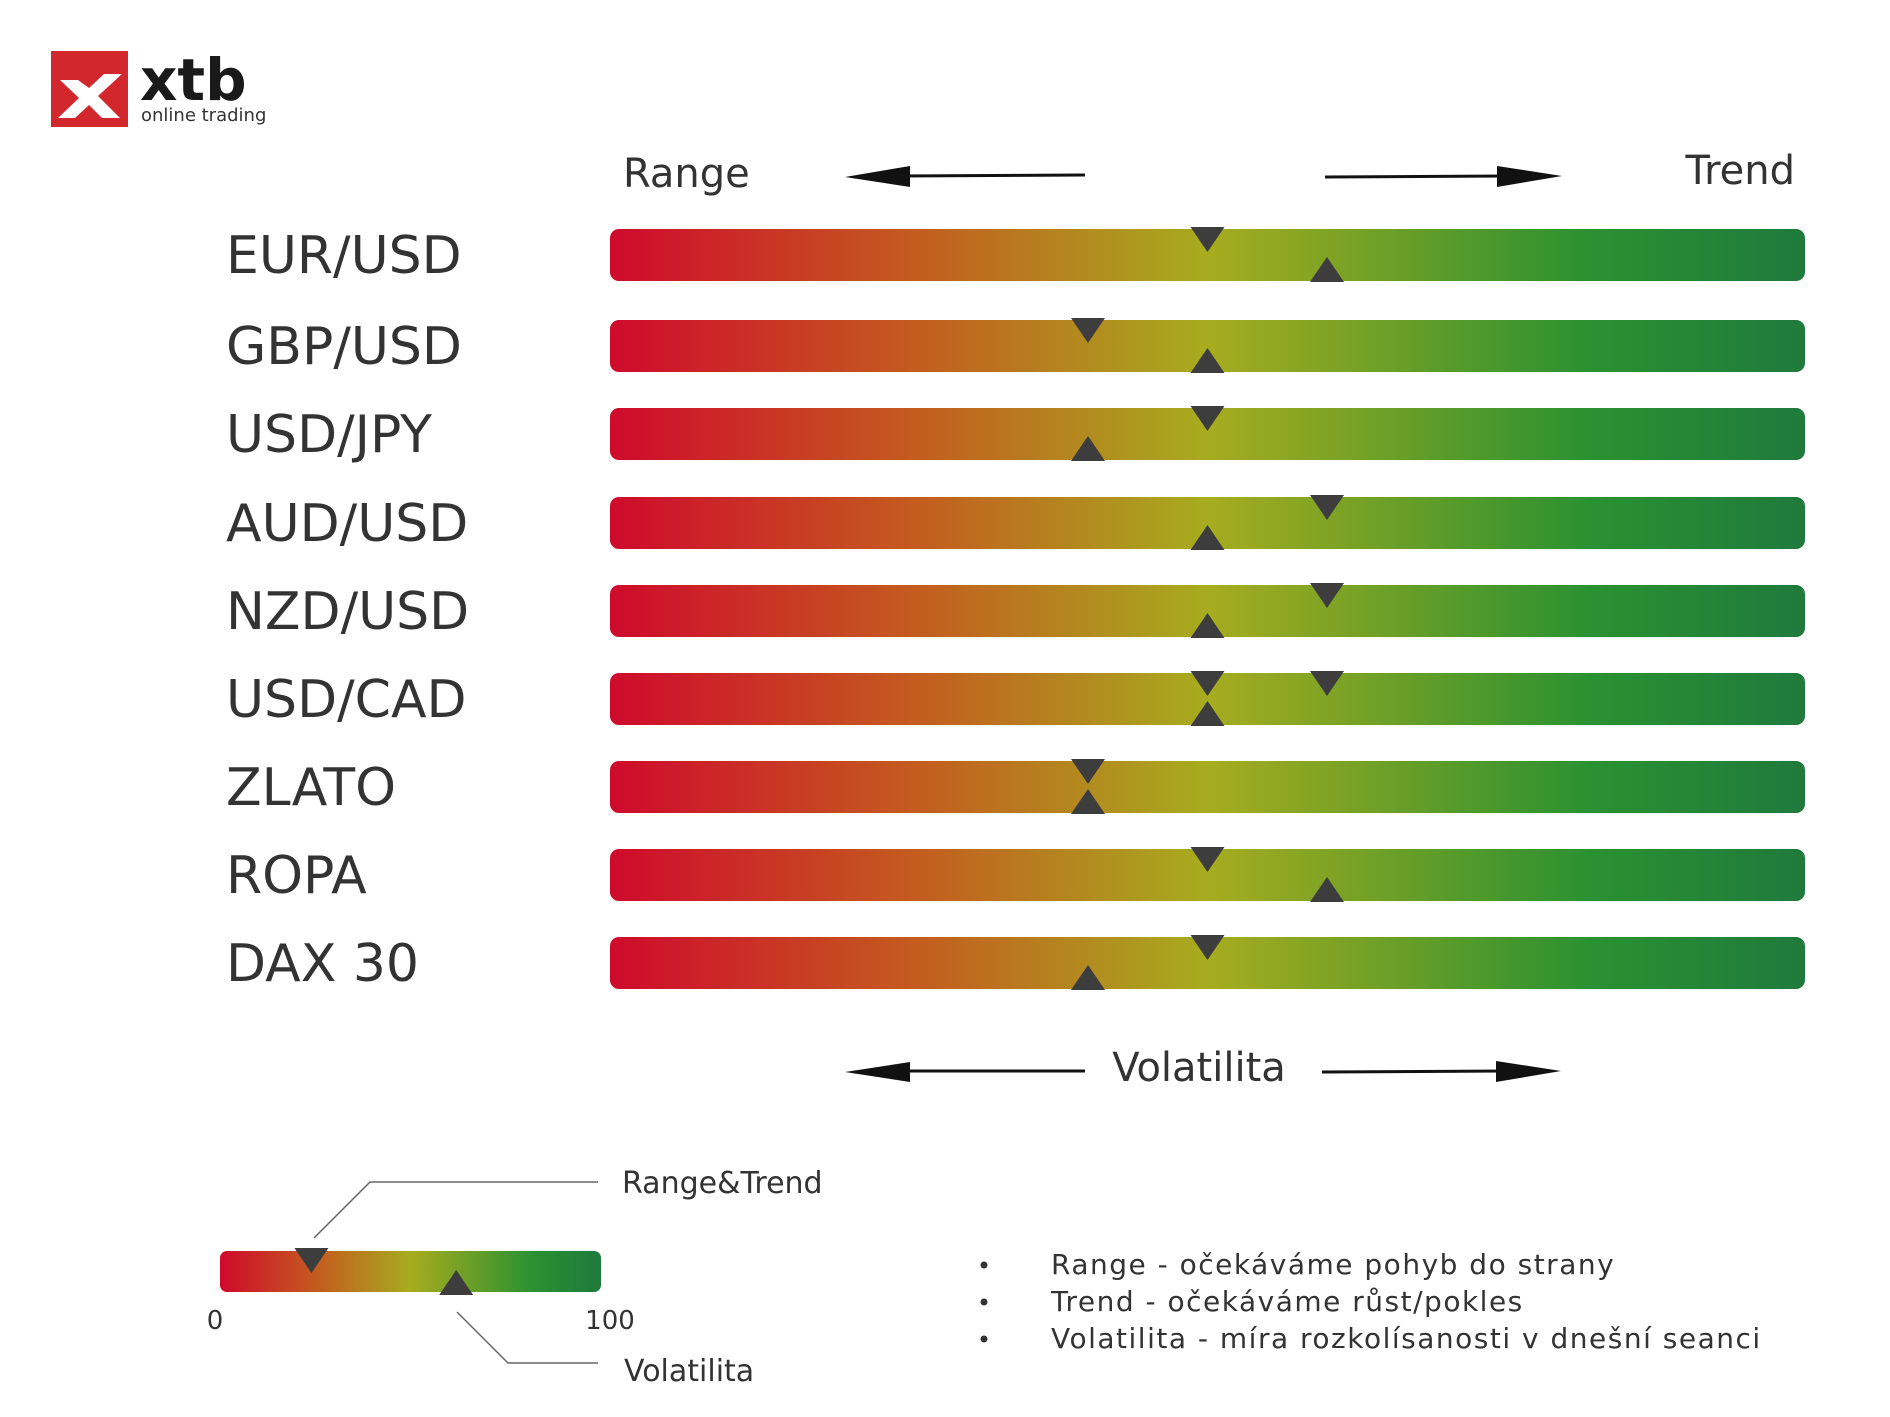 The image size is (1890, 1417). Describe the element at coordinates (1199, 1068) in the screenshot. I see `footer-volatility-label: Volatilita` at that location.